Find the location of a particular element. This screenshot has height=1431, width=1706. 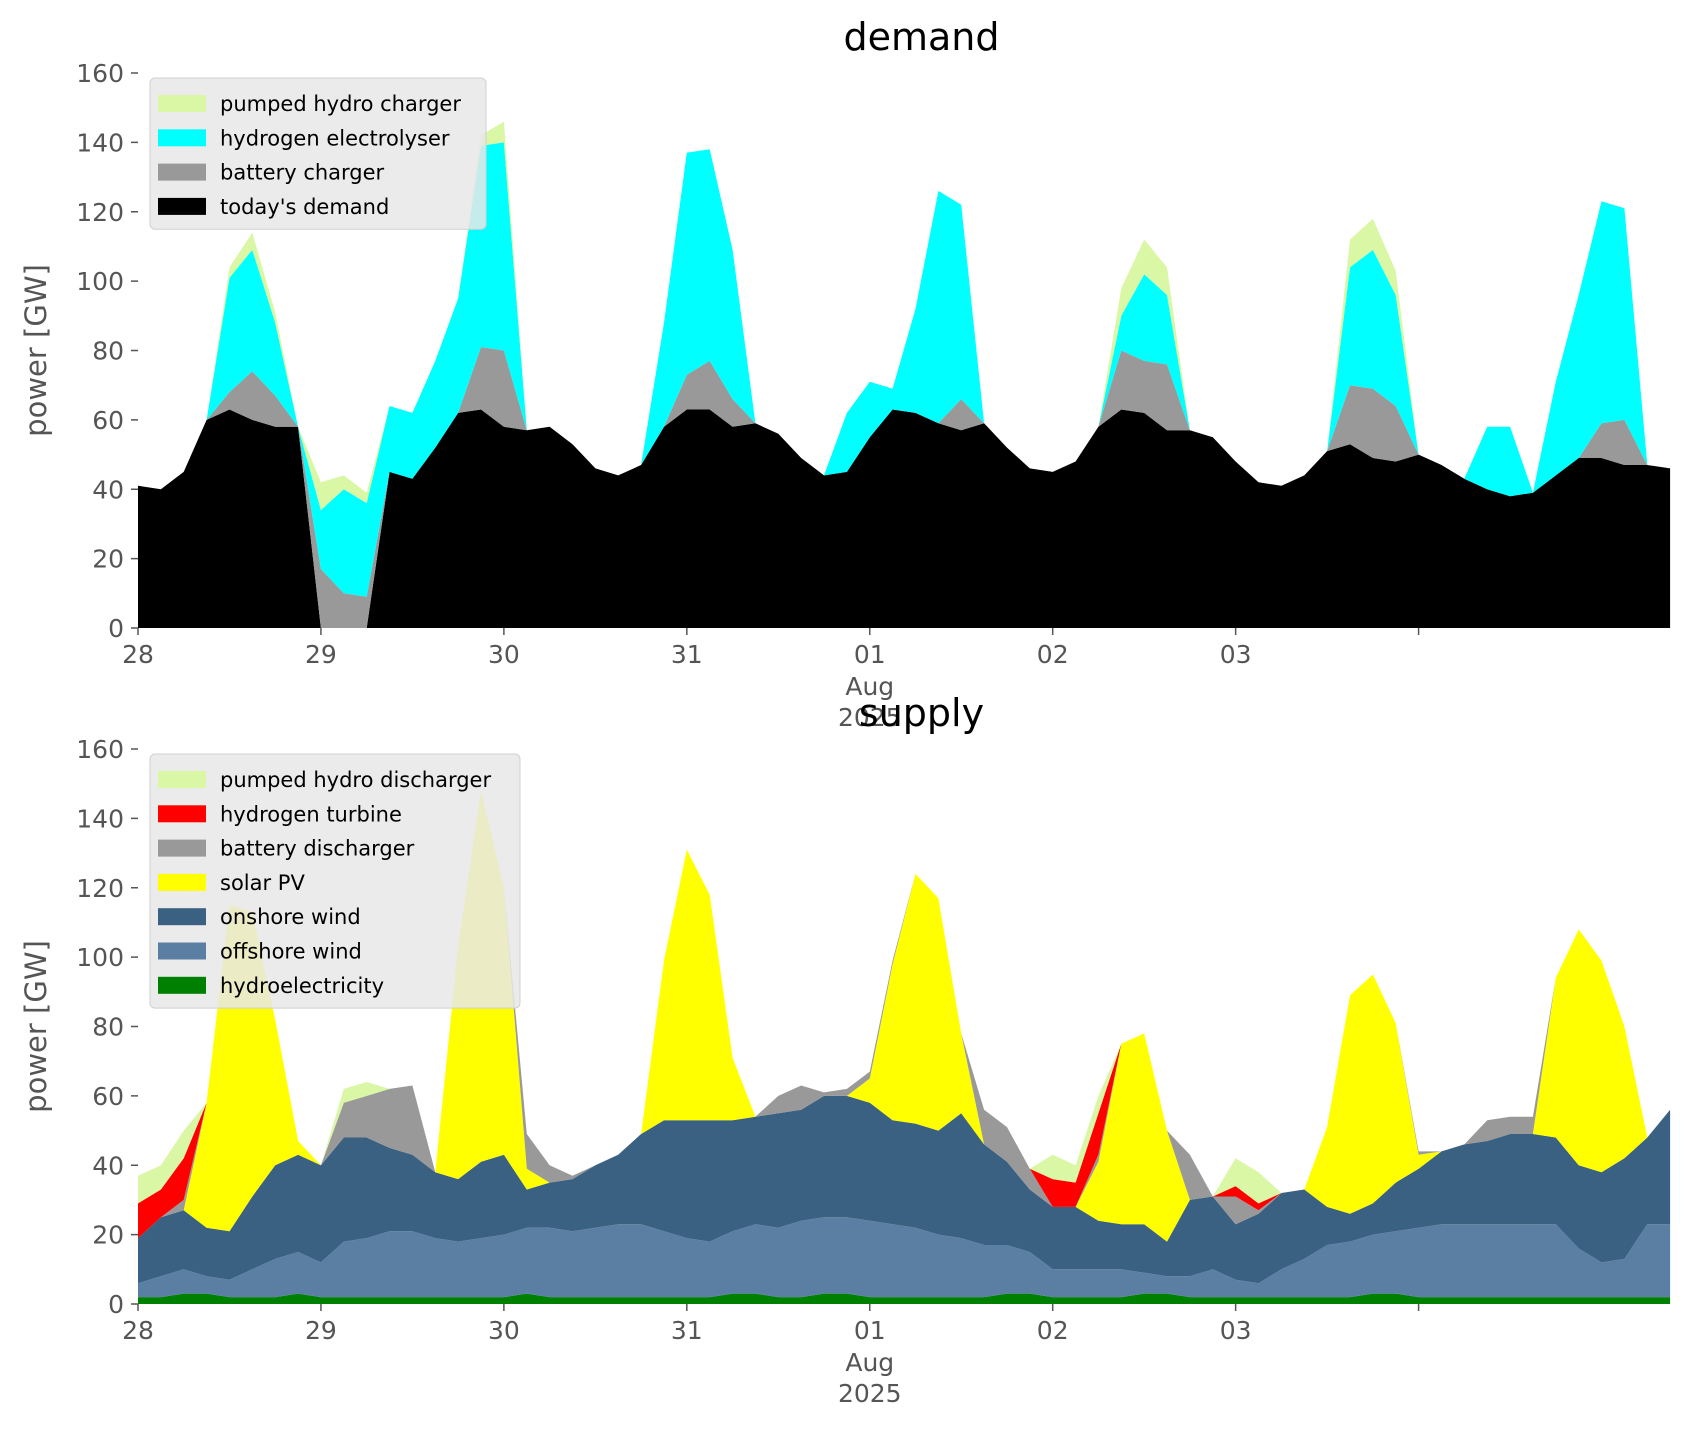

legend-swatch-hydroelectricity is located at coordinates (182, 985).